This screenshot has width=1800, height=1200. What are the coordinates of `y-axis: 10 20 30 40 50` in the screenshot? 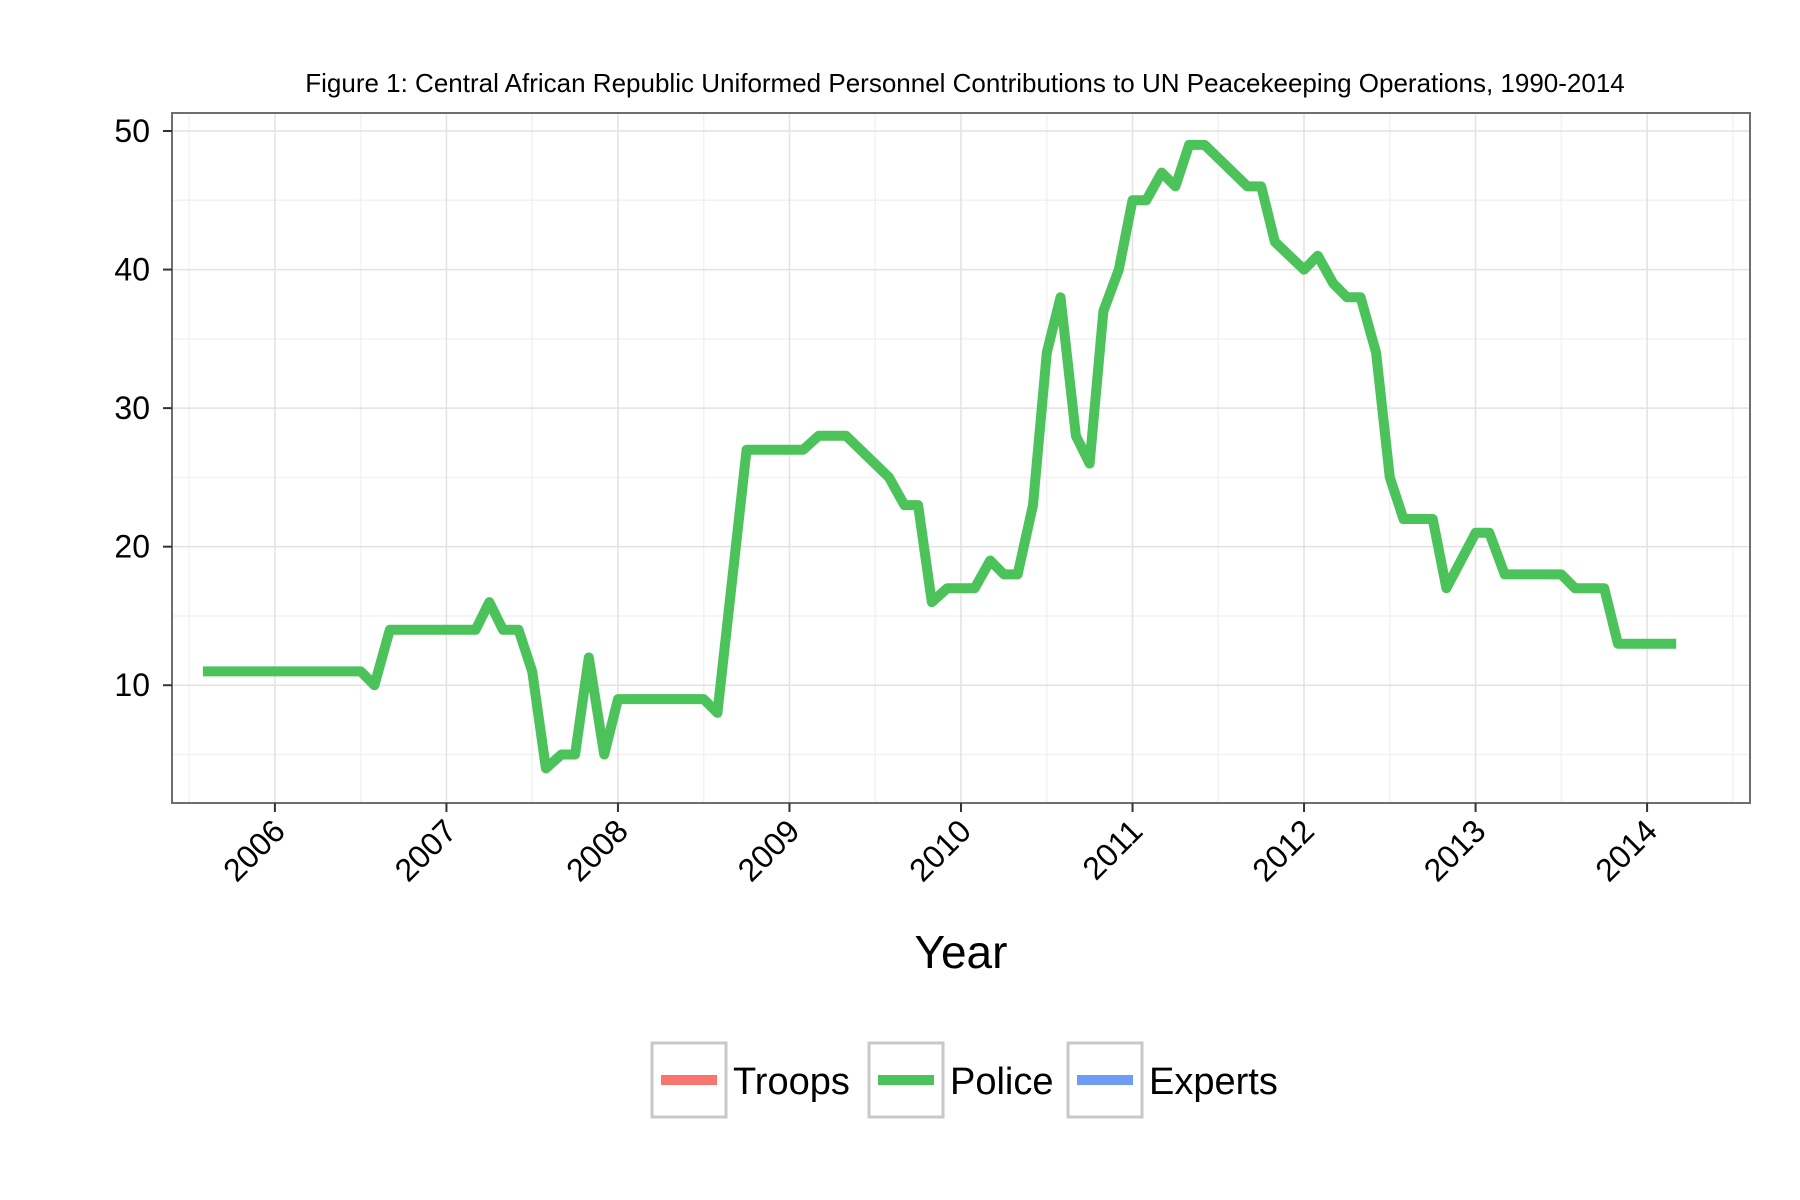 It's located at (143, 408).